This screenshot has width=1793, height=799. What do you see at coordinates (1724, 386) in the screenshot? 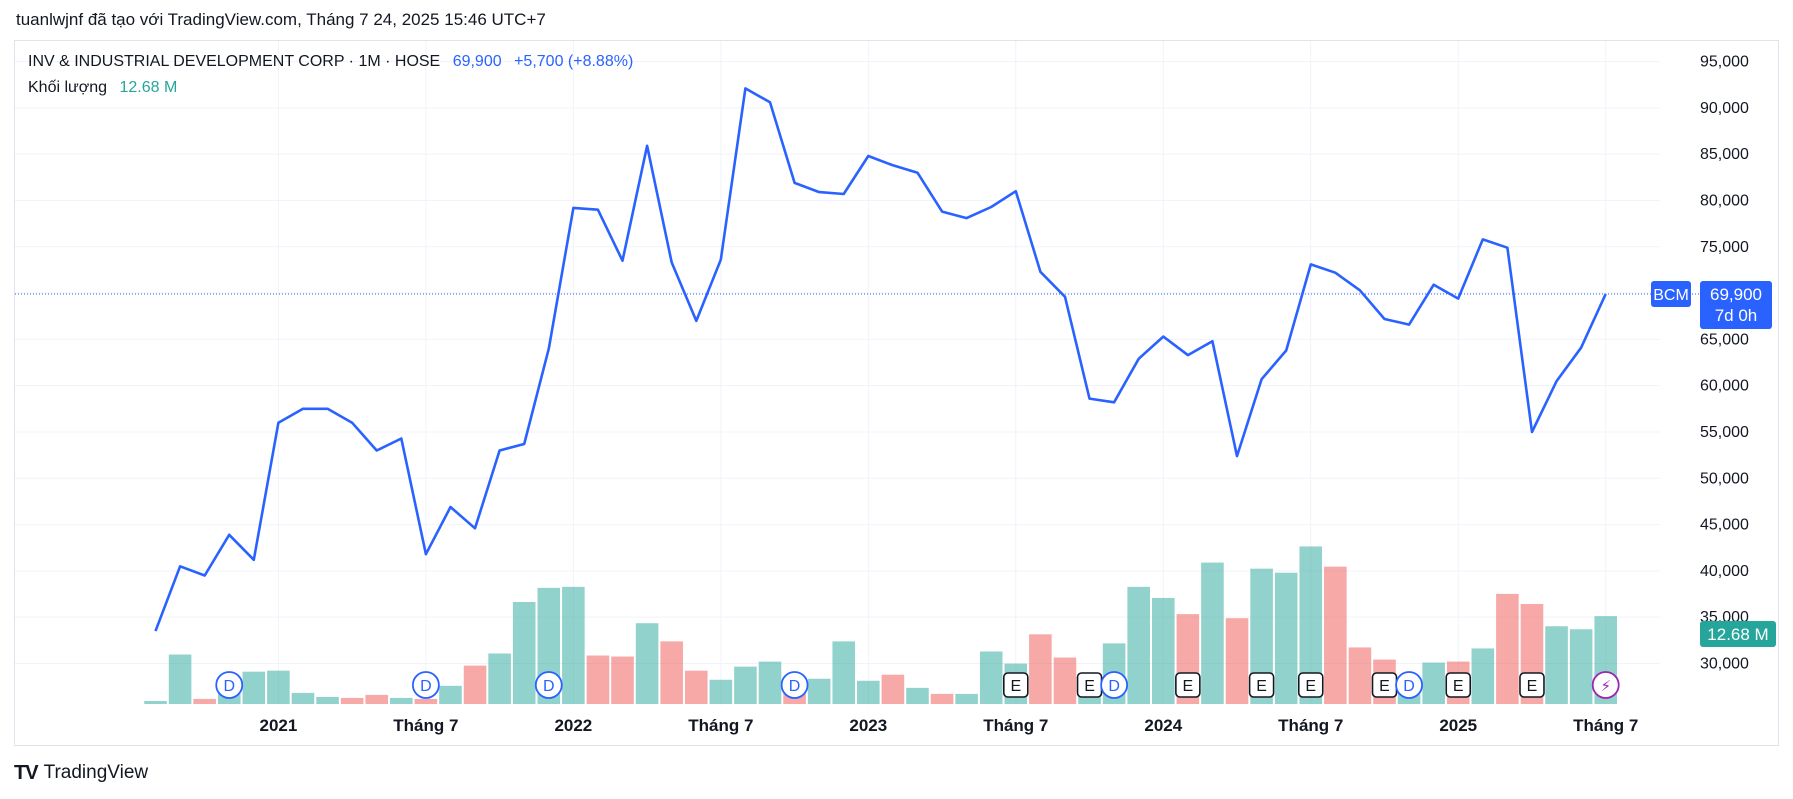
I see `y-tick-label: 60,000` at bounding box center [1724, 386].